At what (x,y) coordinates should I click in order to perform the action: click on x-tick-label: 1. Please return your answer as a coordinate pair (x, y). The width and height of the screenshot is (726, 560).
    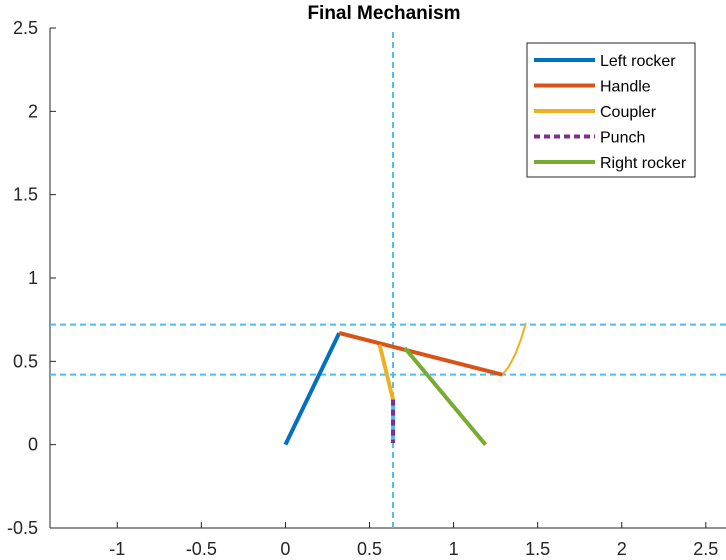
    Looking at the image, I should click on (454, 549).